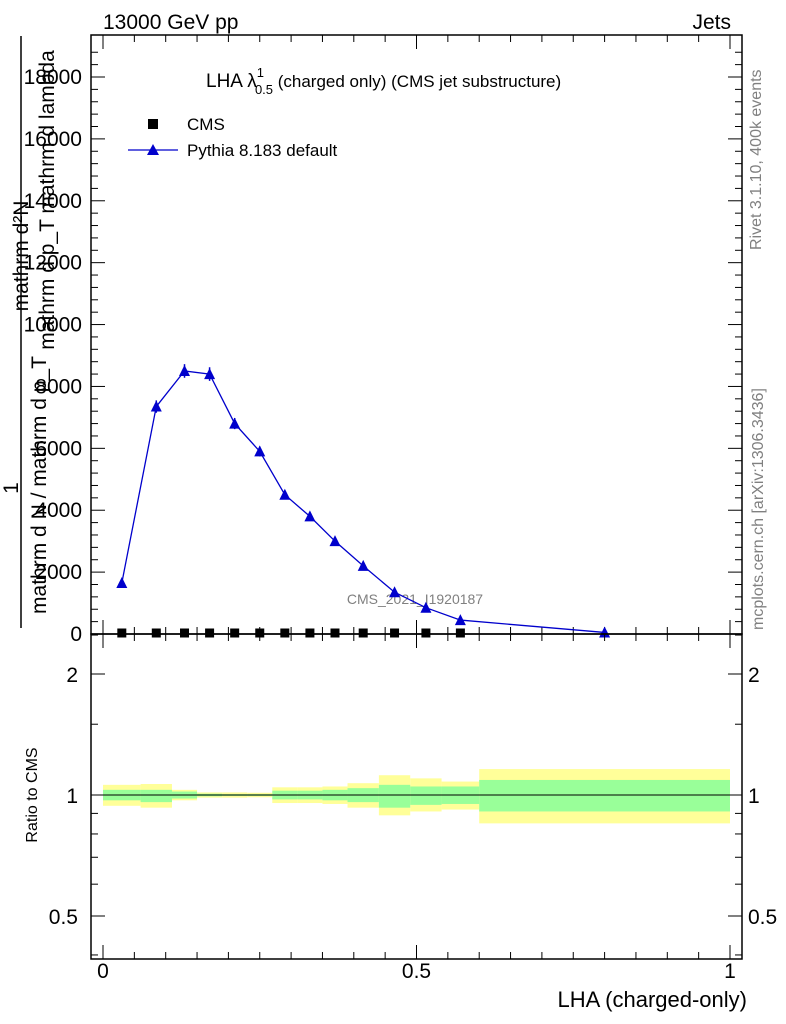 This screenshot has height=1024, width=786. What do you see at coordinates (756, 159) in the screenshot?
I see `rivet-label: Rivet 3.1.10, 400k events` at bounding box center [756, 159].